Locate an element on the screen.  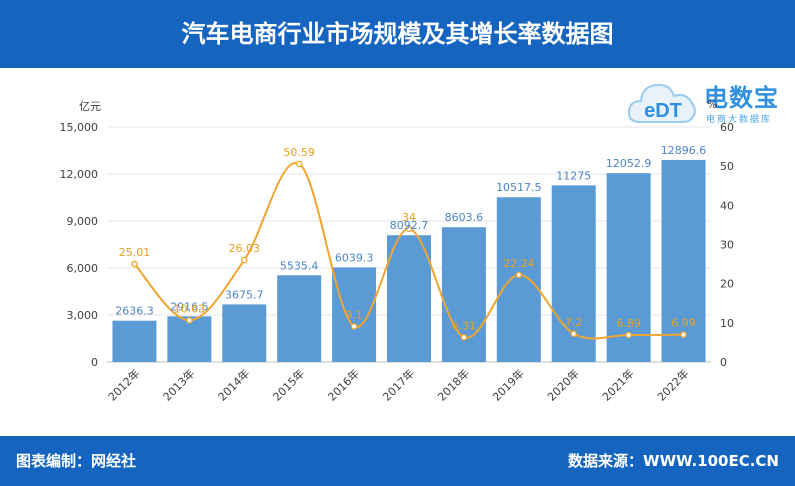
y-tick-label: 6,000 is located at coordinates (83, 268).